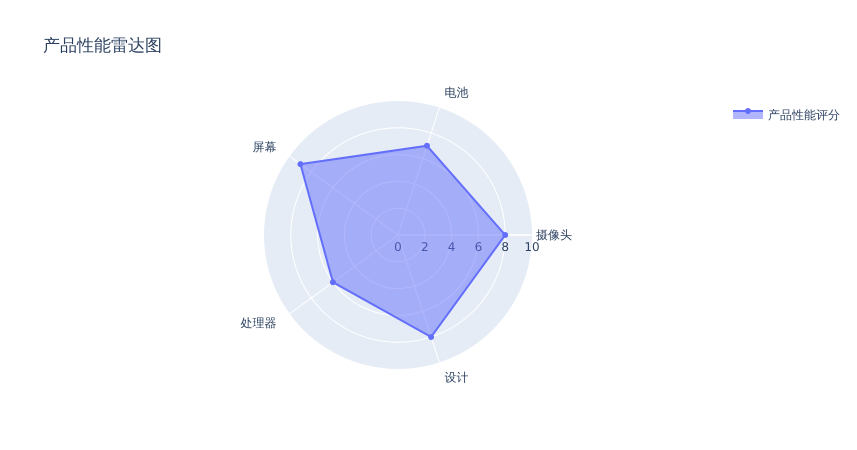 The width and height of the screenshot is (857, 450). I want to click on spoke-label: 摄像头, so click(554, 235).